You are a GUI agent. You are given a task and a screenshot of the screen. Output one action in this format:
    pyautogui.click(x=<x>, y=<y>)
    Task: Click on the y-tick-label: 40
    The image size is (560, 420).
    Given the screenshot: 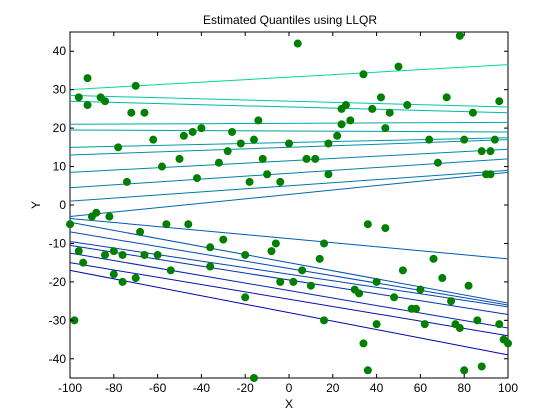 What is the action you would take?
    pyautogui.click(x=60, y=51)
    